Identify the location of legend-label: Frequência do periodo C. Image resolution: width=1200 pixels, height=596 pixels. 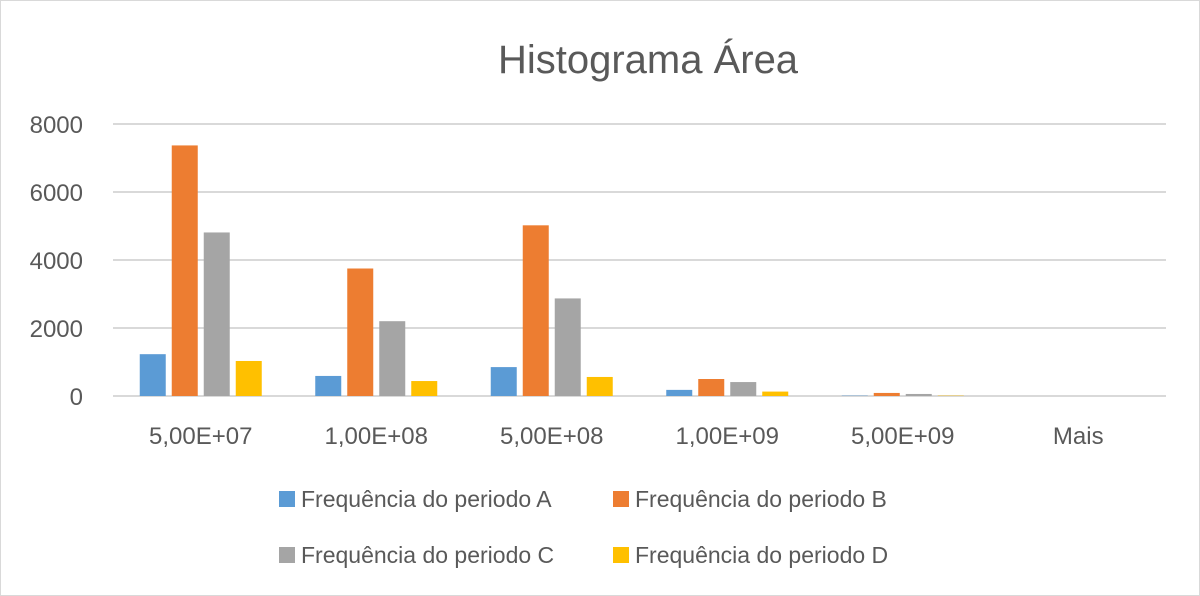
(427, 555).